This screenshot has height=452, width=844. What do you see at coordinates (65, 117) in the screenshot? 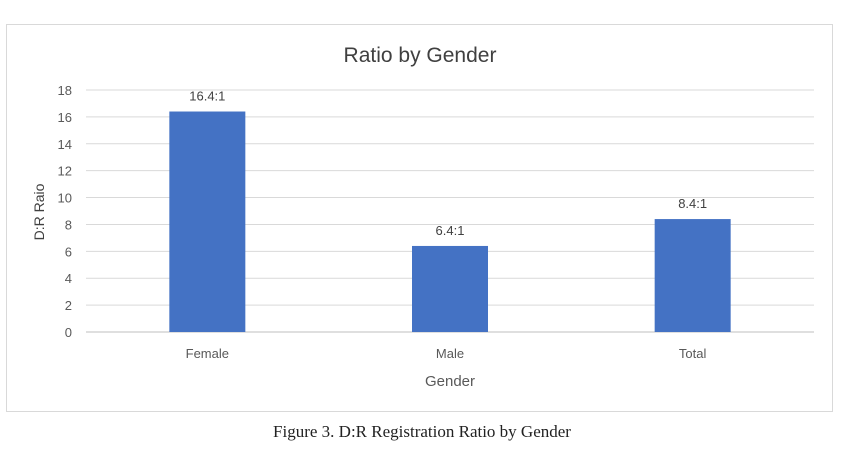
I see `y-tick-label: 16` at bounding box center [65, 117].